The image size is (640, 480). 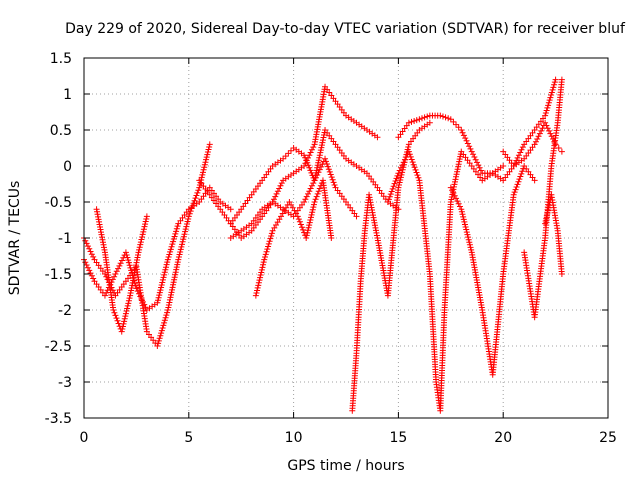 What do you see at coordinates (503, 438) in the screenshot?
I see `x-tick-label: 20` at bounding box center [503, 438].